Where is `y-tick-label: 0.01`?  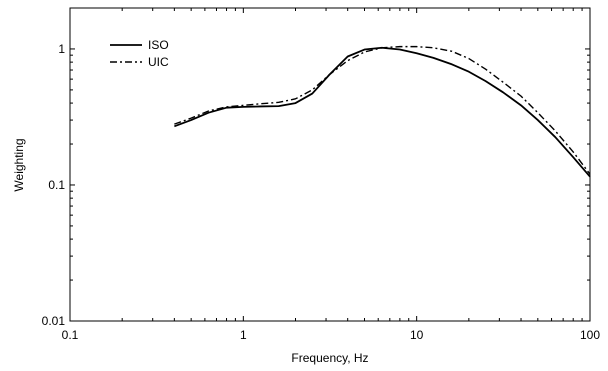 y-tick-label: 0.01 is located at coordinates (54, 321).